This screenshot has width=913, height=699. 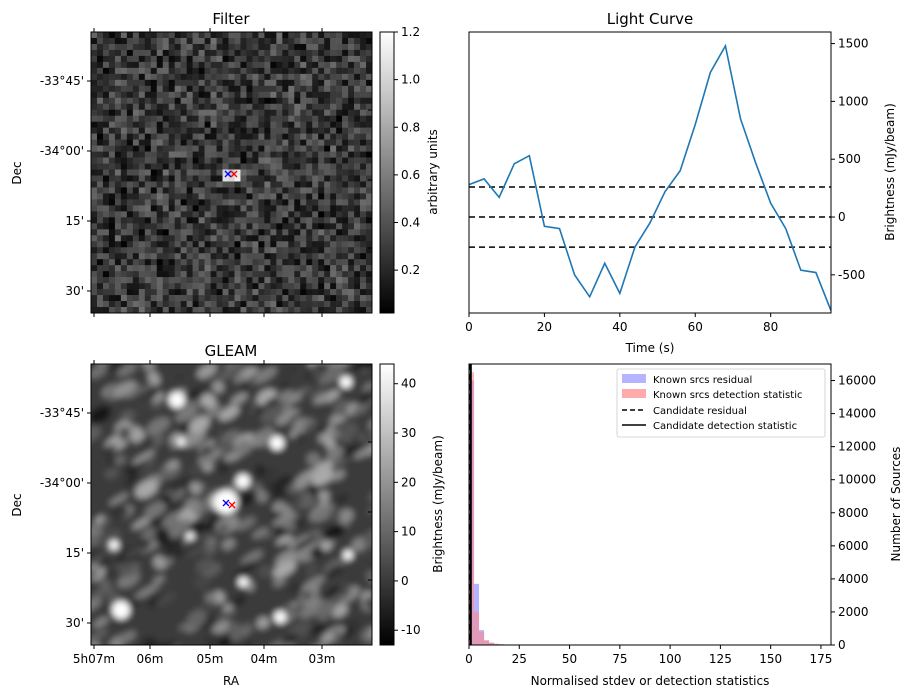 I want to click on xtick-label: 20, so click(x=544, y=327).